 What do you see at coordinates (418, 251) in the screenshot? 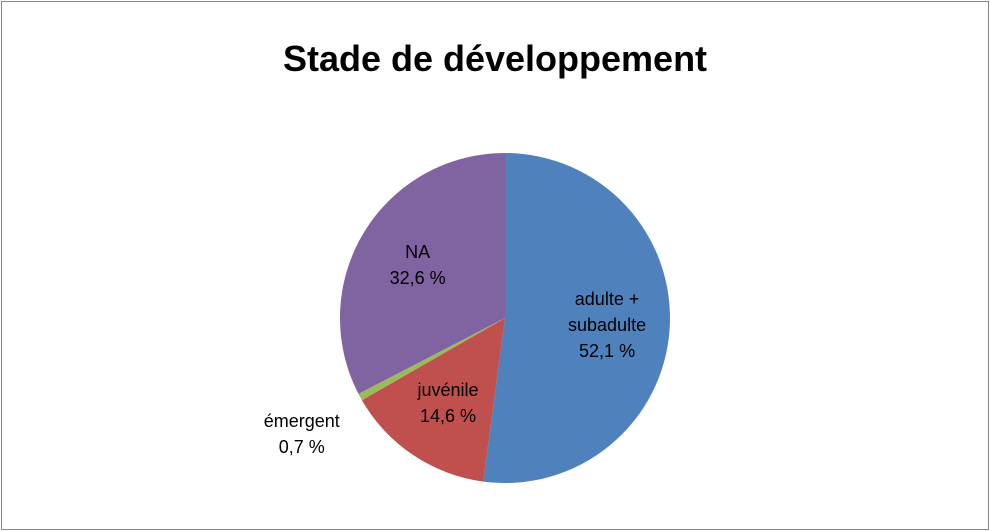
I see `category-label: NA` at bounding box center [418, 251].